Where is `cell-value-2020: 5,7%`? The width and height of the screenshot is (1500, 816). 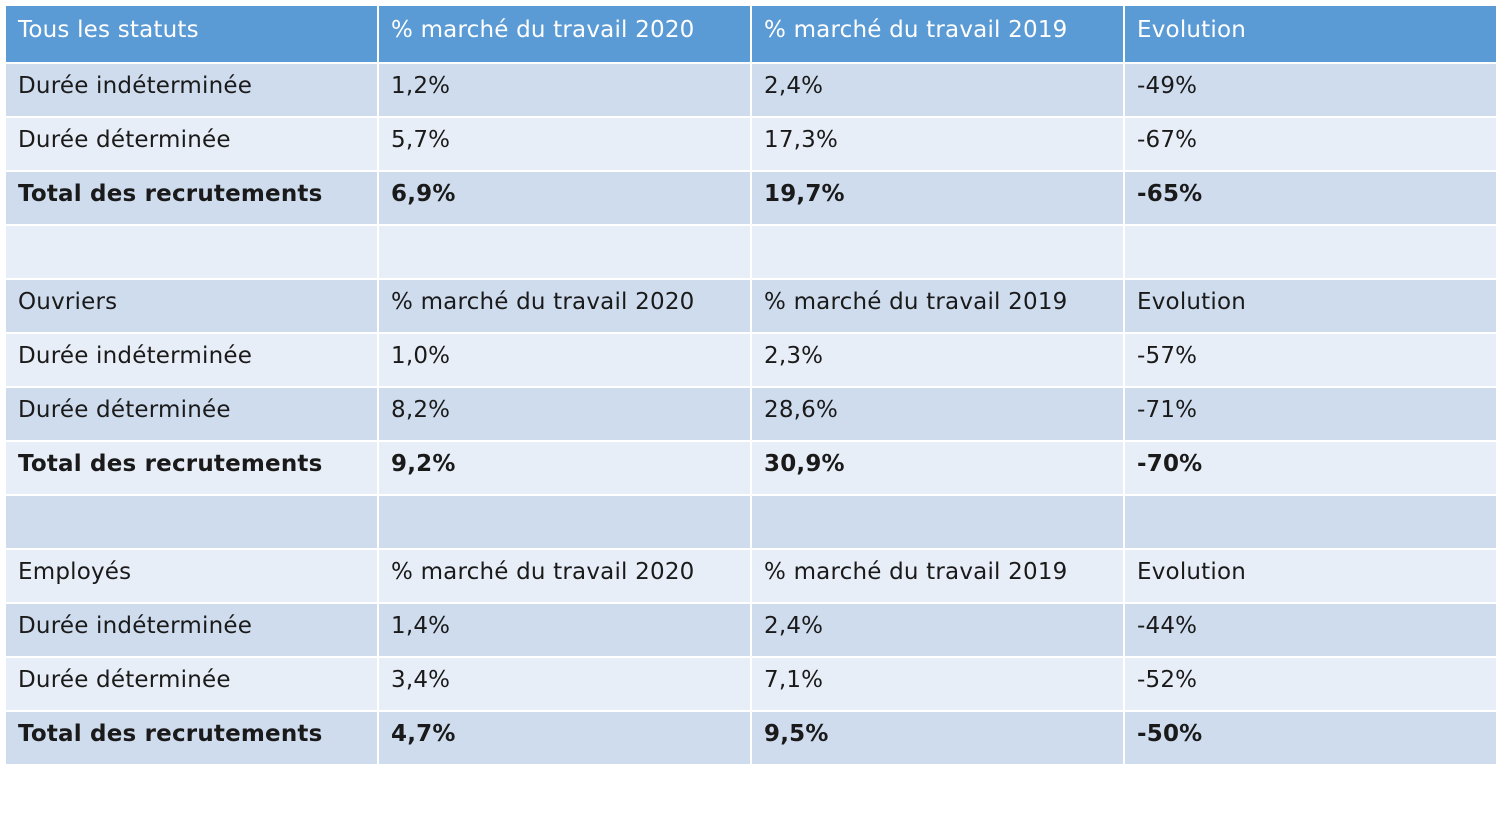
cell-value-2020: 5,7% is located at coordinates (564, 144).